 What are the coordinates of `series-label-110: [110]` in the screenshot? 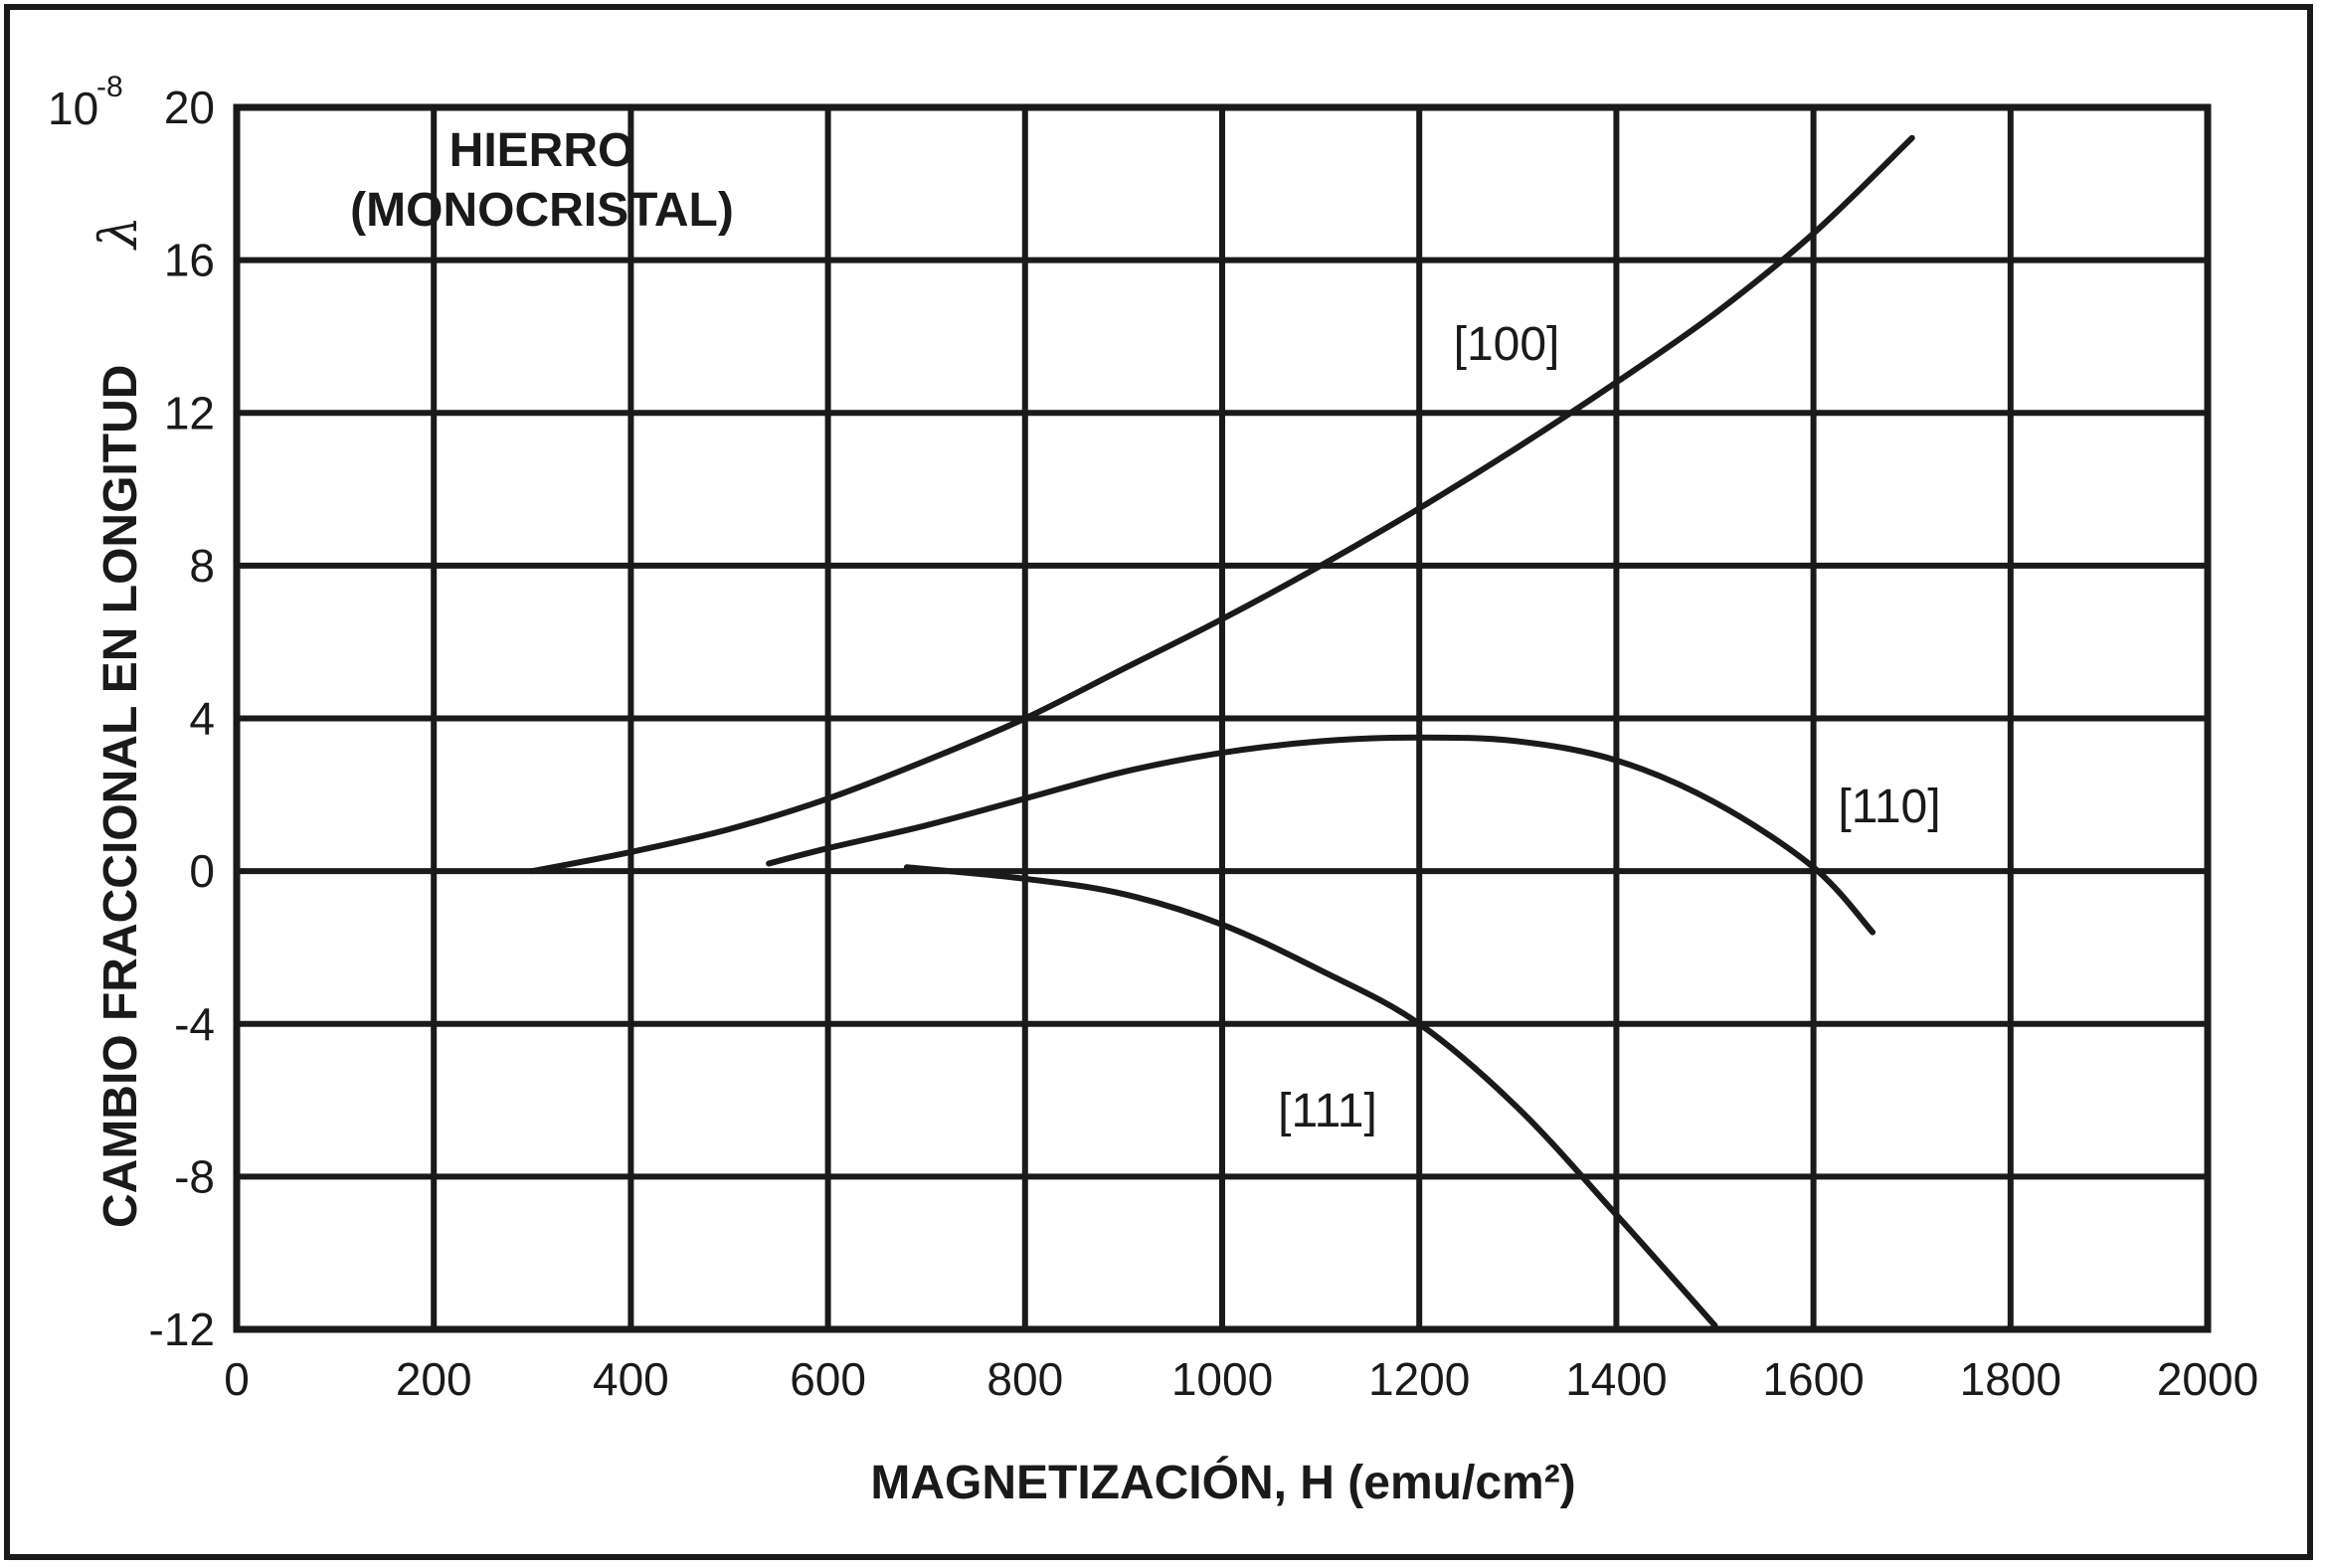 It's located at (1889, 807).